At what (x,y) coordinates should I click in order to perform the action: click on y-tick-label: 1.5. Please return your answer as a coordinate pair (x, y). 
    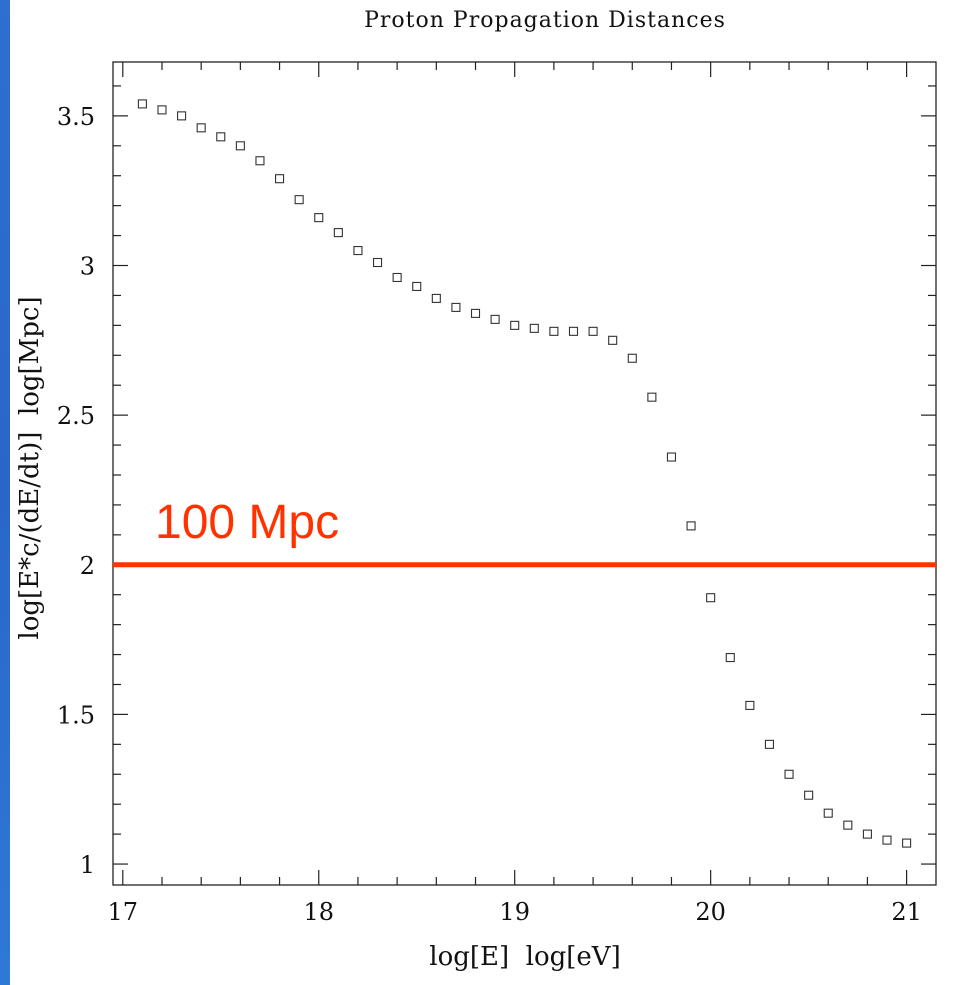
    Looking at the image, I should click on (76, 715).